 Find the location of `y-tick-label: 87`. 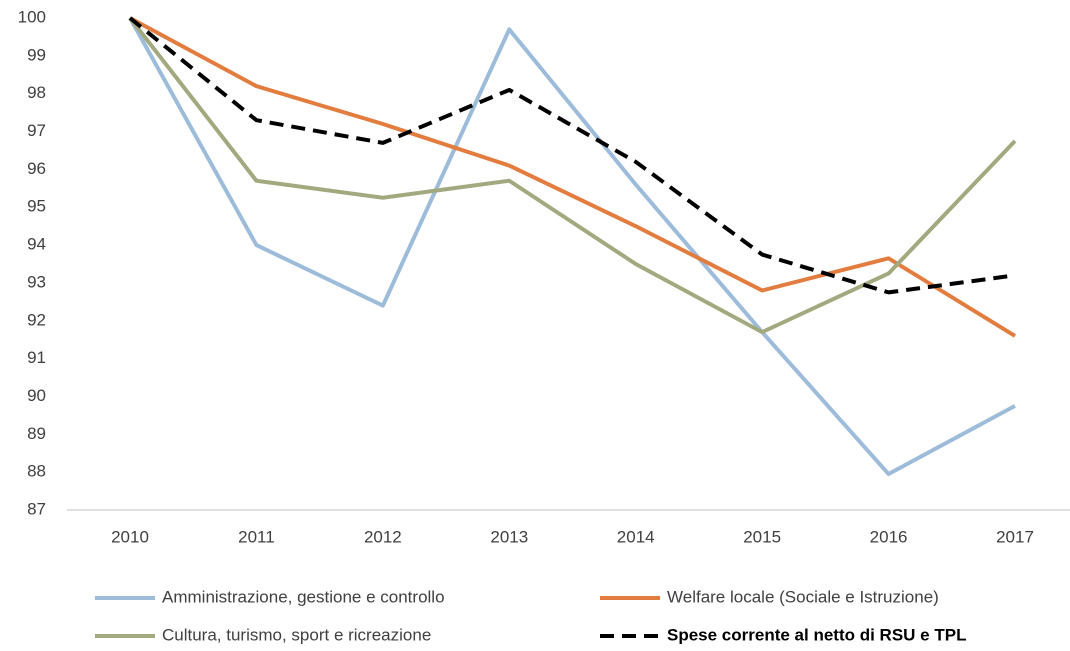

y-tick-label: 87 is located at coordinates (36, 508).